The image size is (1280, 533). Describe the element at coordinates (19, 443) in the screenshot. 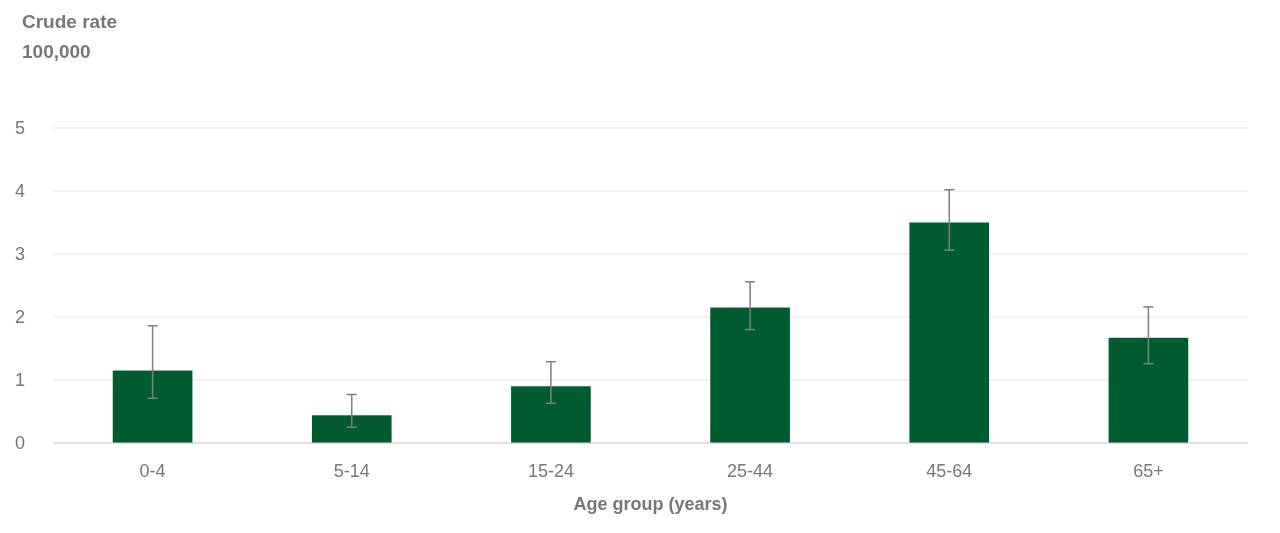

I see `y-tick-label: 0` at that location.